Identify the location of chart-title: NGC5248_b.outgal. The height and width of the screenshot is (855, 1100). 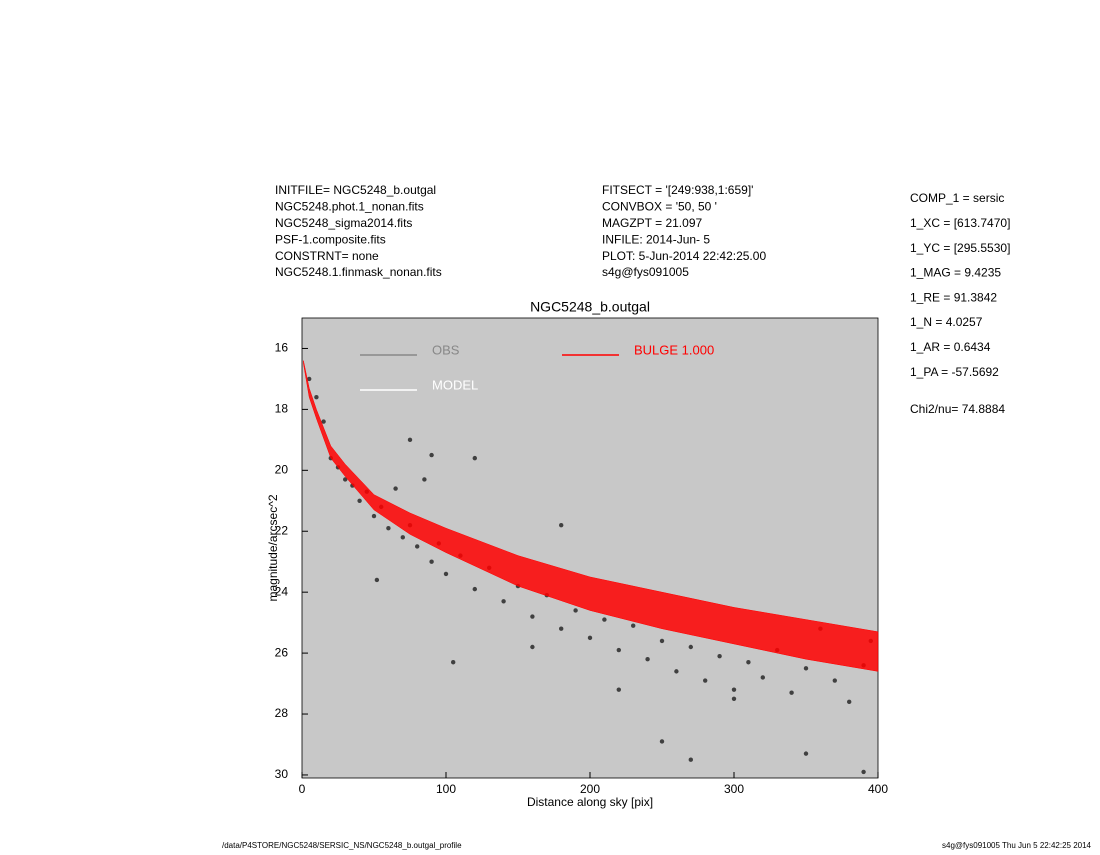
(590, 307).